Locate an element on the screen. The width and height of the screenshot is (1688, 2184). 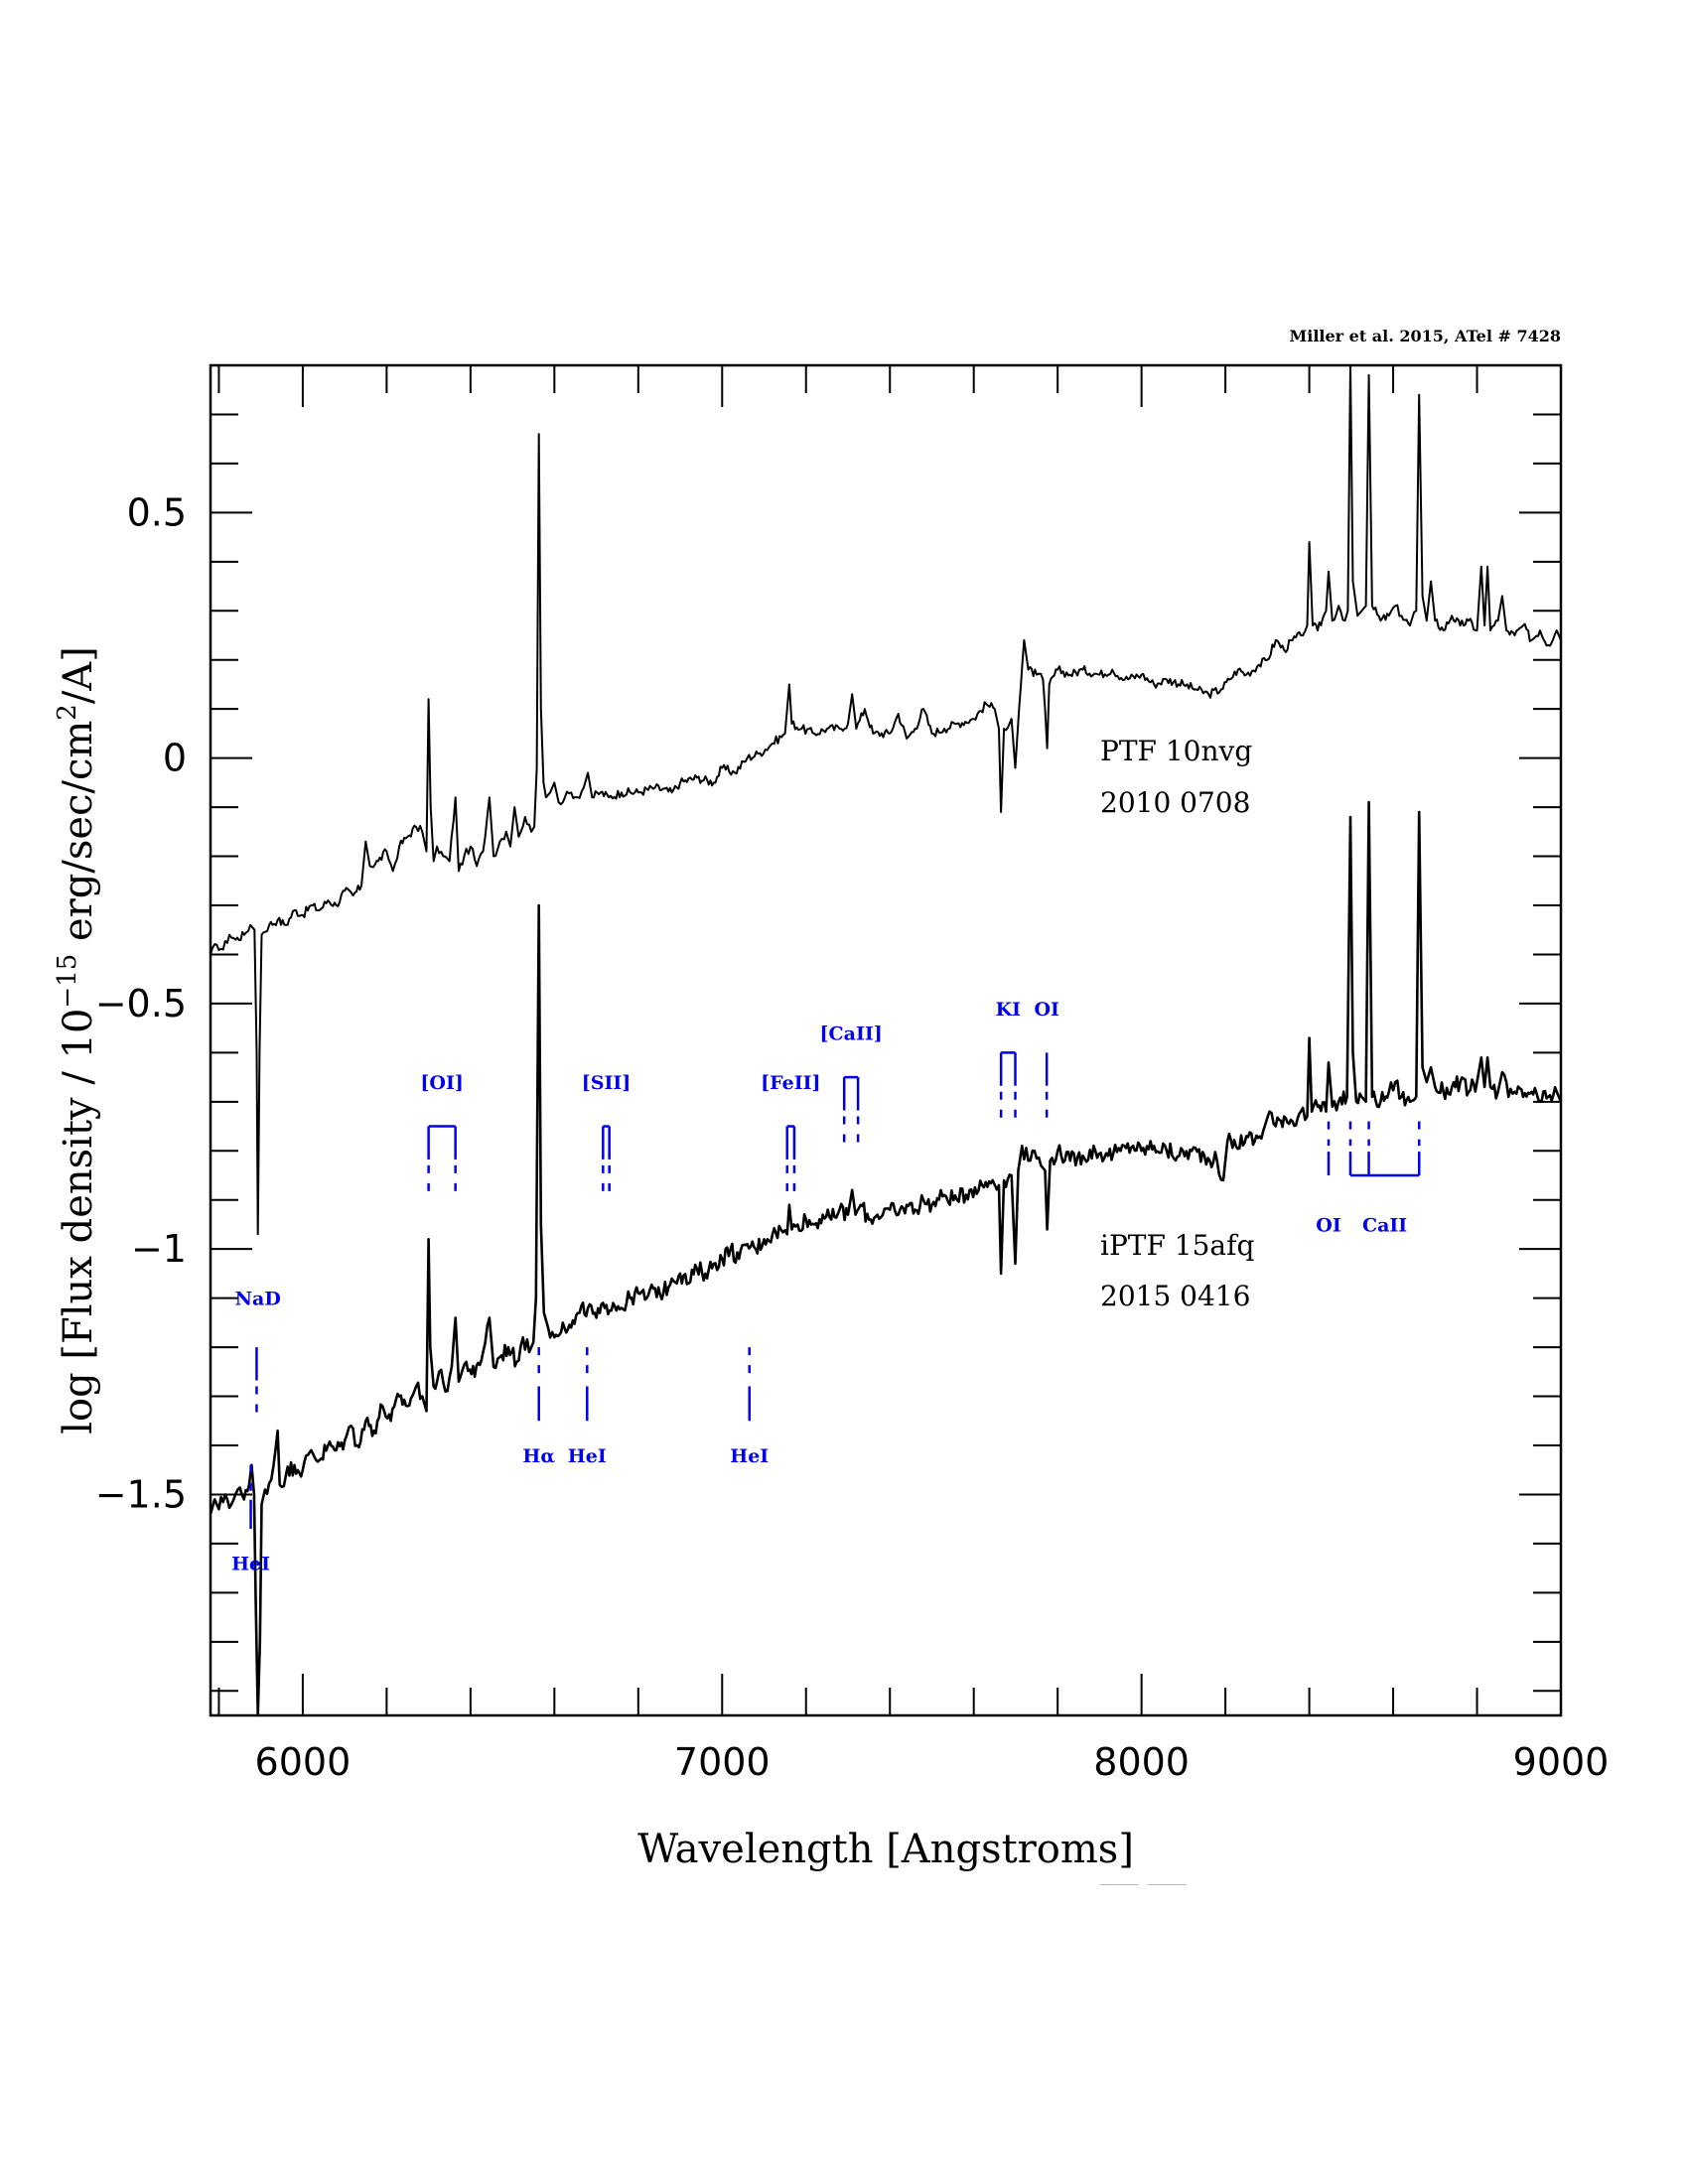
y-tick-label: −1.5 is located at coordinates (141, 1494).